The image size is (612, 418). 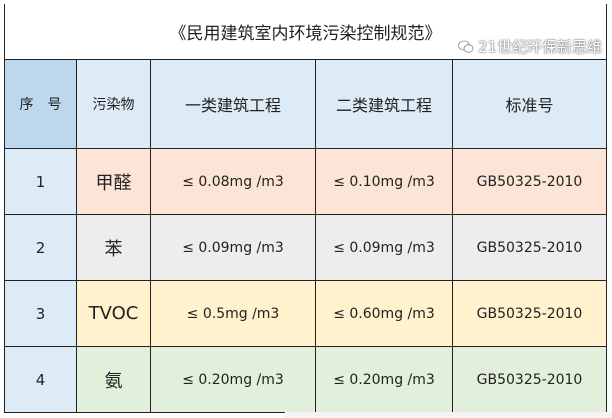 I want to click on header-standard: 标准号, so click(x=529, y=104).